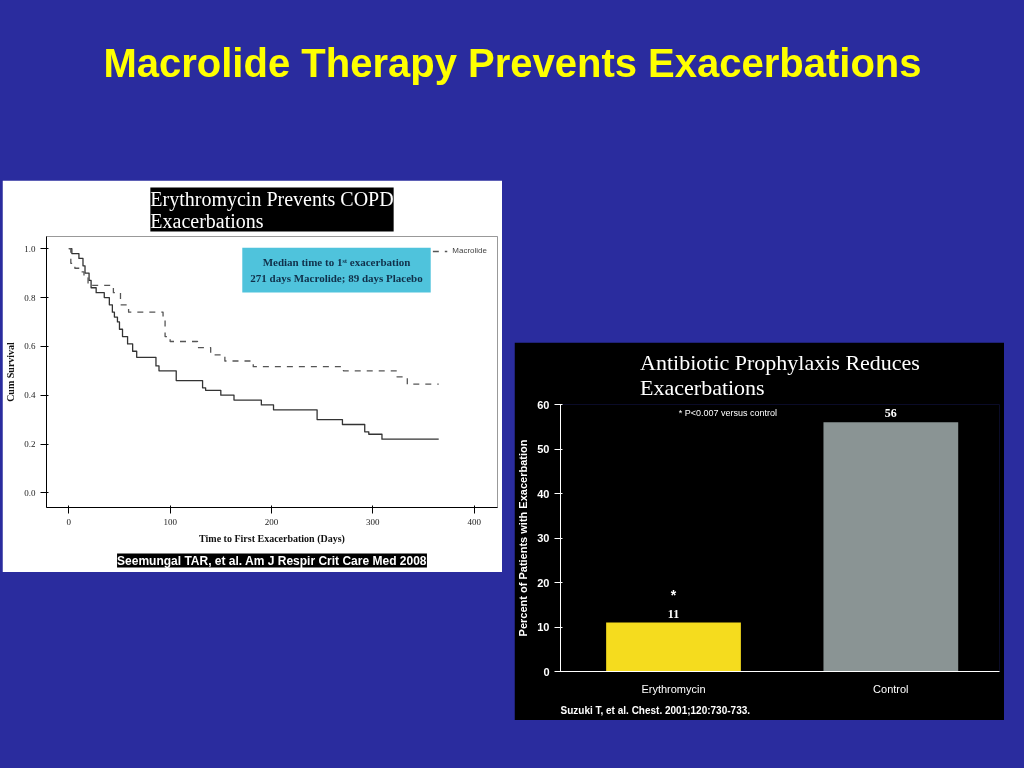 Image resolution: width=1024 pixels, height=768 pixels. What do you see at coordinates (69, 521) in the screenshot?
I see `x-tick-label: 0` at bounding box center [69, 521].